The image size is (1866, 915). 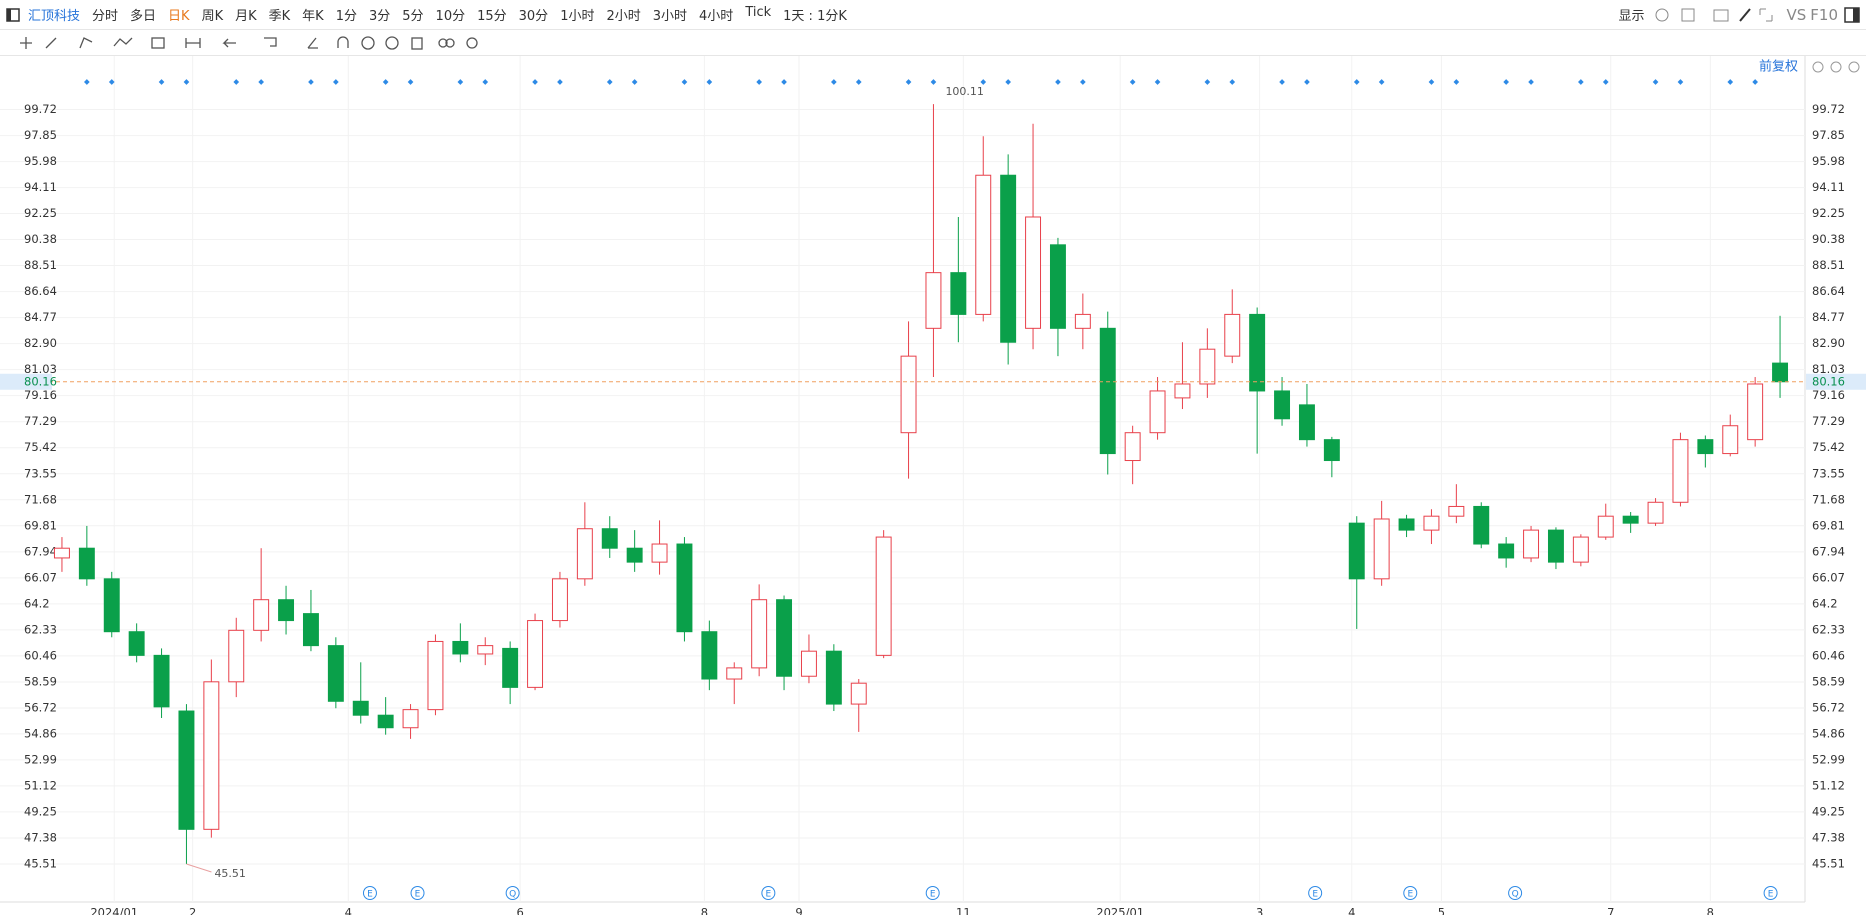 What do you see at coordinates (348, 910) in the screenshot?
I see `x-tick-label: 4` at bounding box center [348, 910].